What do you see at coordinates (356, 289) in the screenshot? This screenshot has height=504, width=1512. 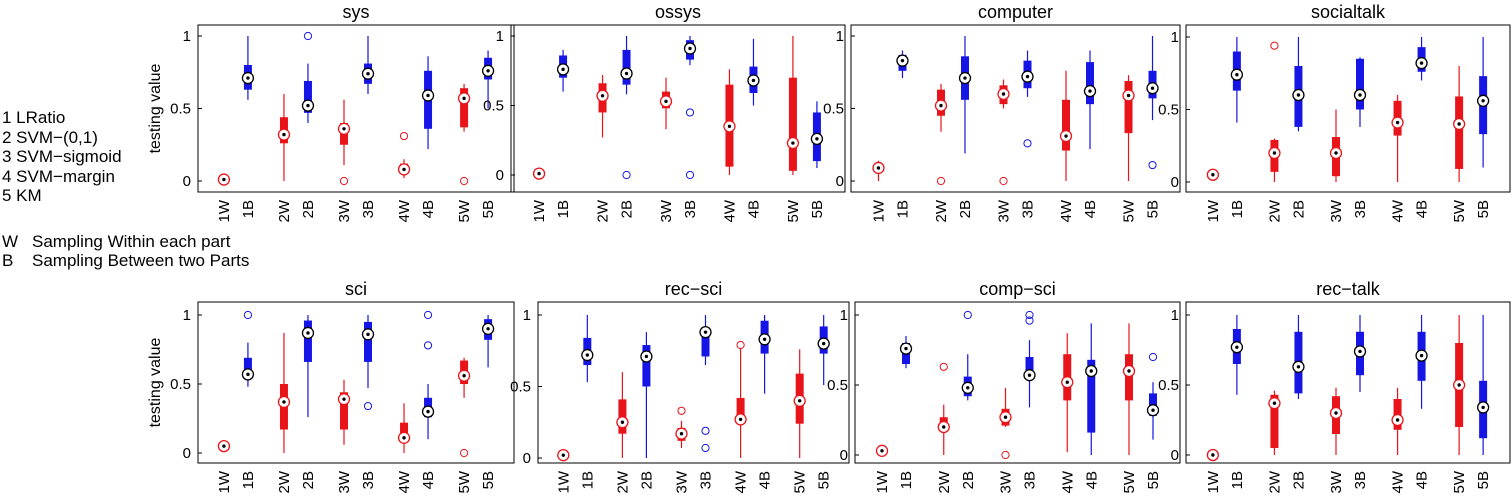 I see `chart-title: sci` at bounding box center [356, 289].